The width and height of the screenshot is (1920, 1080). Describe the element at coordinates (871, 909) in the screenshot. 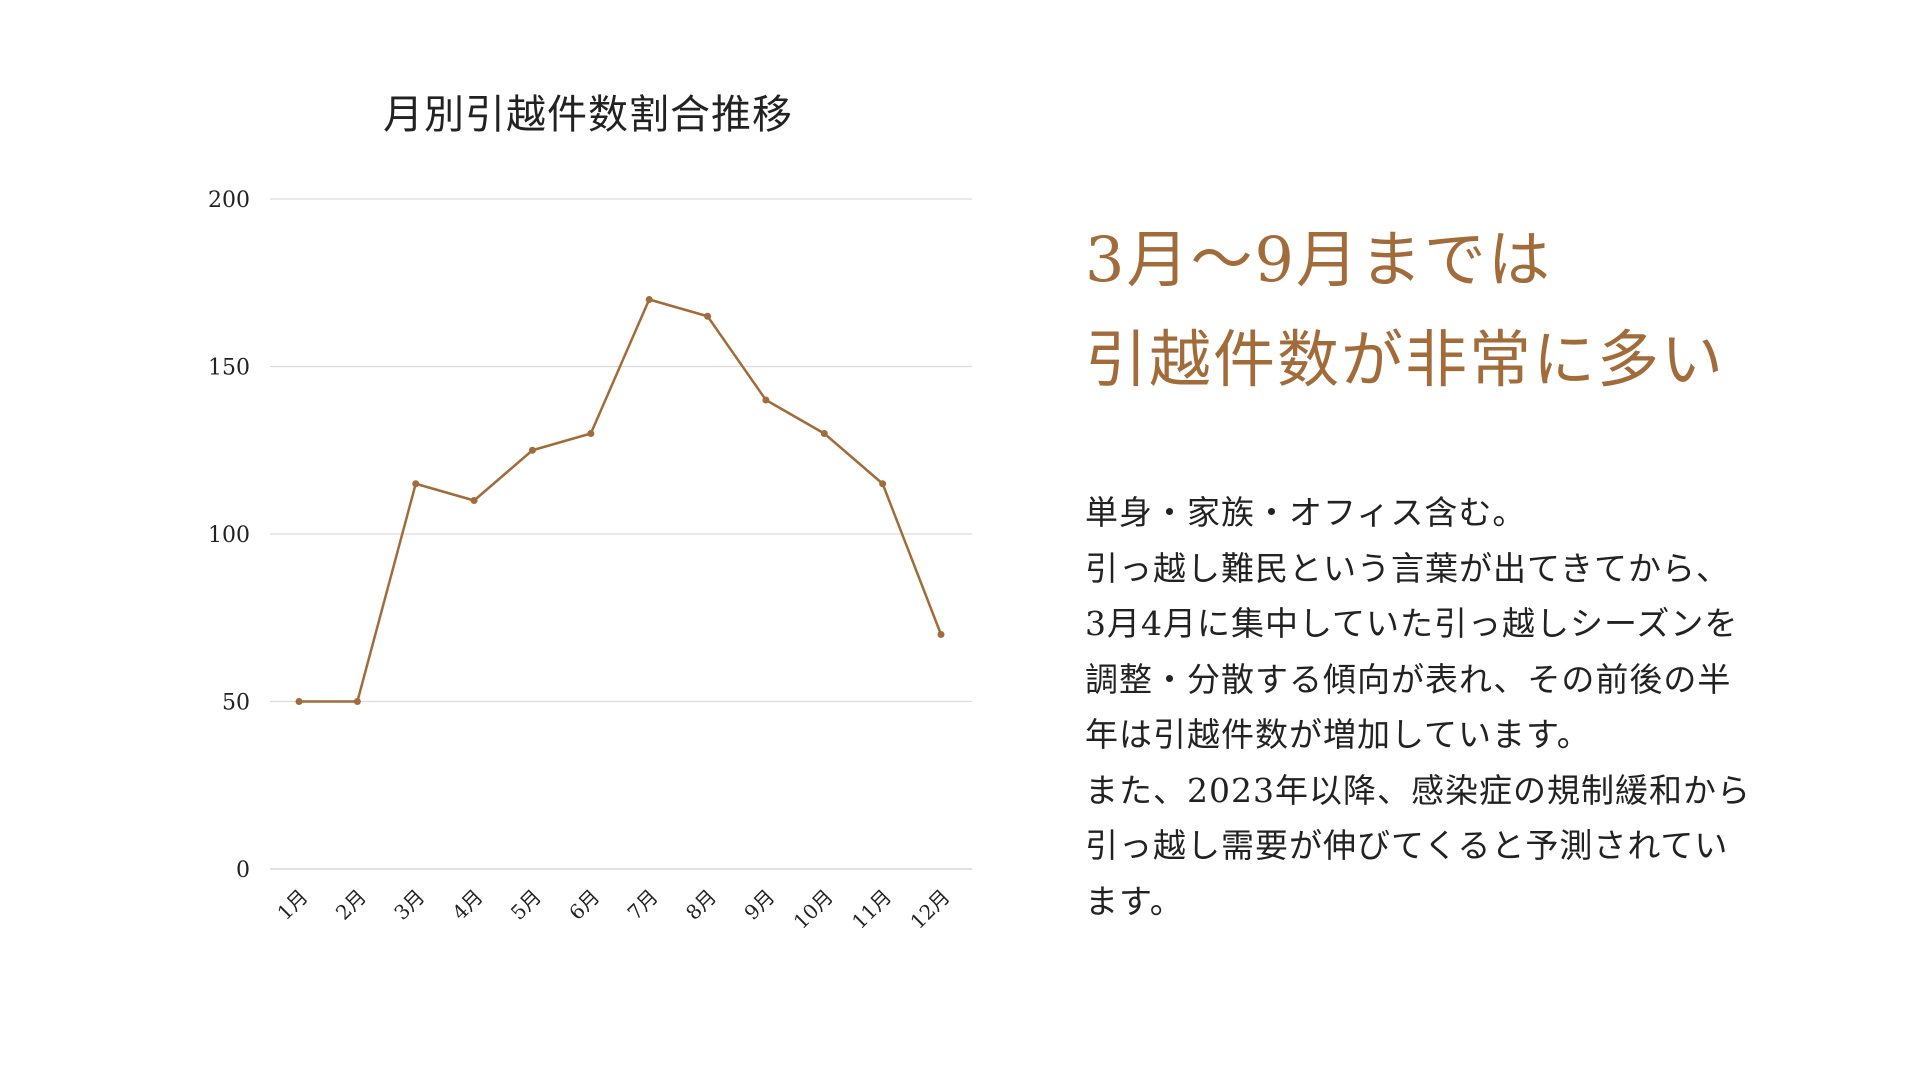

I see `x-tick-label: 11月` at that location.